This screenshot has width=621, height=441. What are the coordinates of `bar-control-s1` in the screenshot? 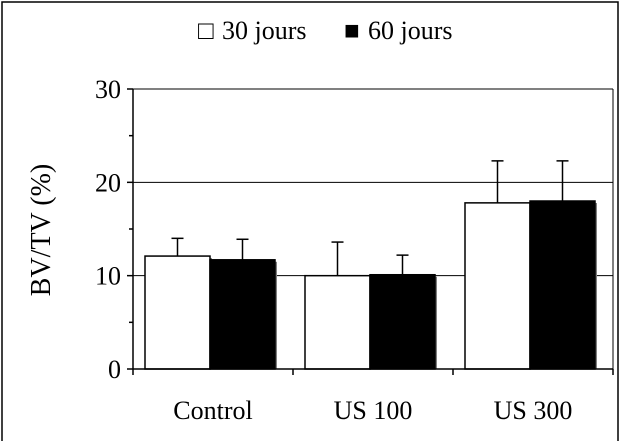 It's located at (242, 314).